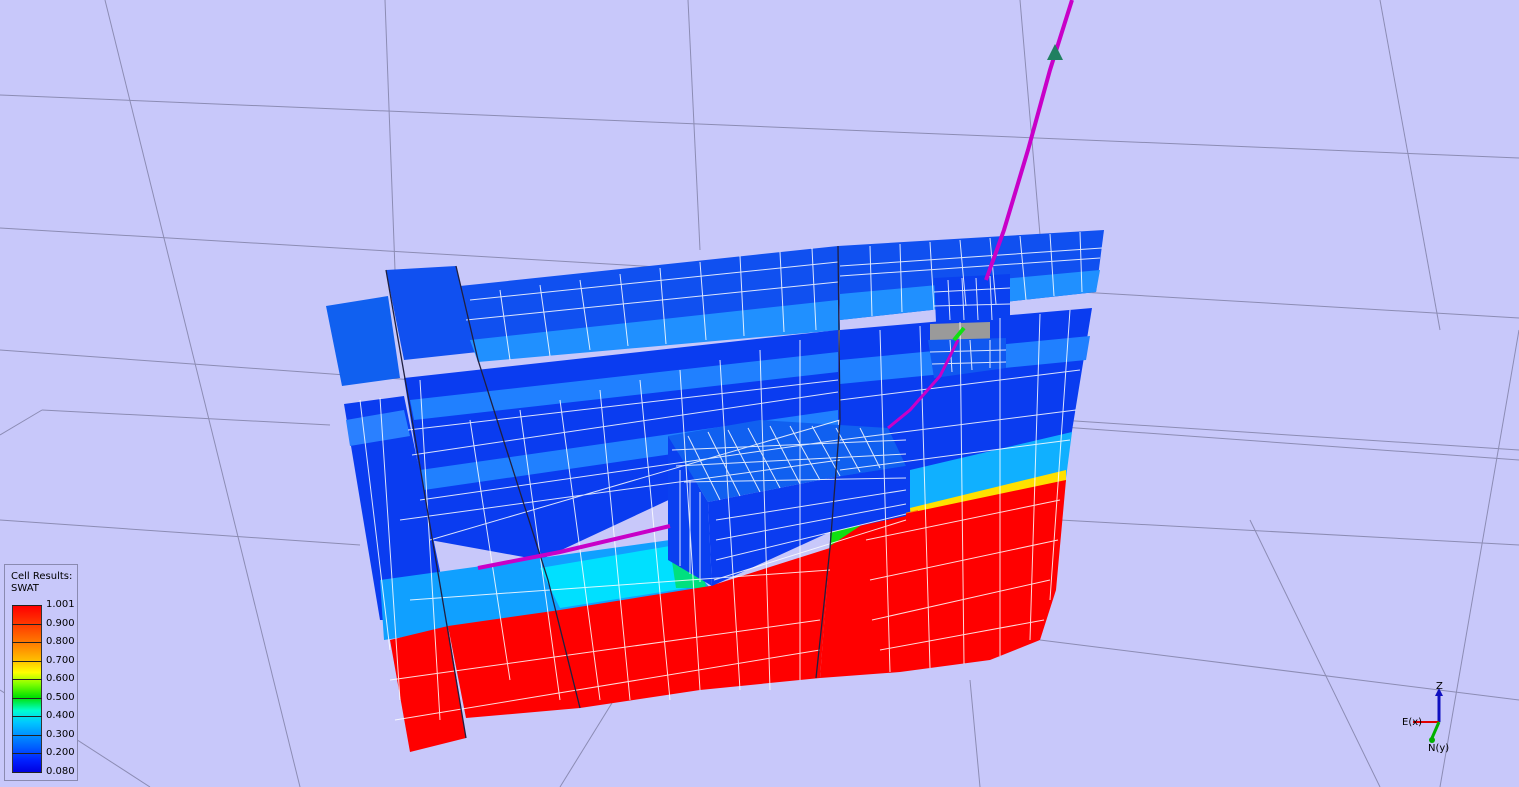  Describe the element at coordinates (620, 577) in the screenshot. I see `transition-zone-cyan` at that location.